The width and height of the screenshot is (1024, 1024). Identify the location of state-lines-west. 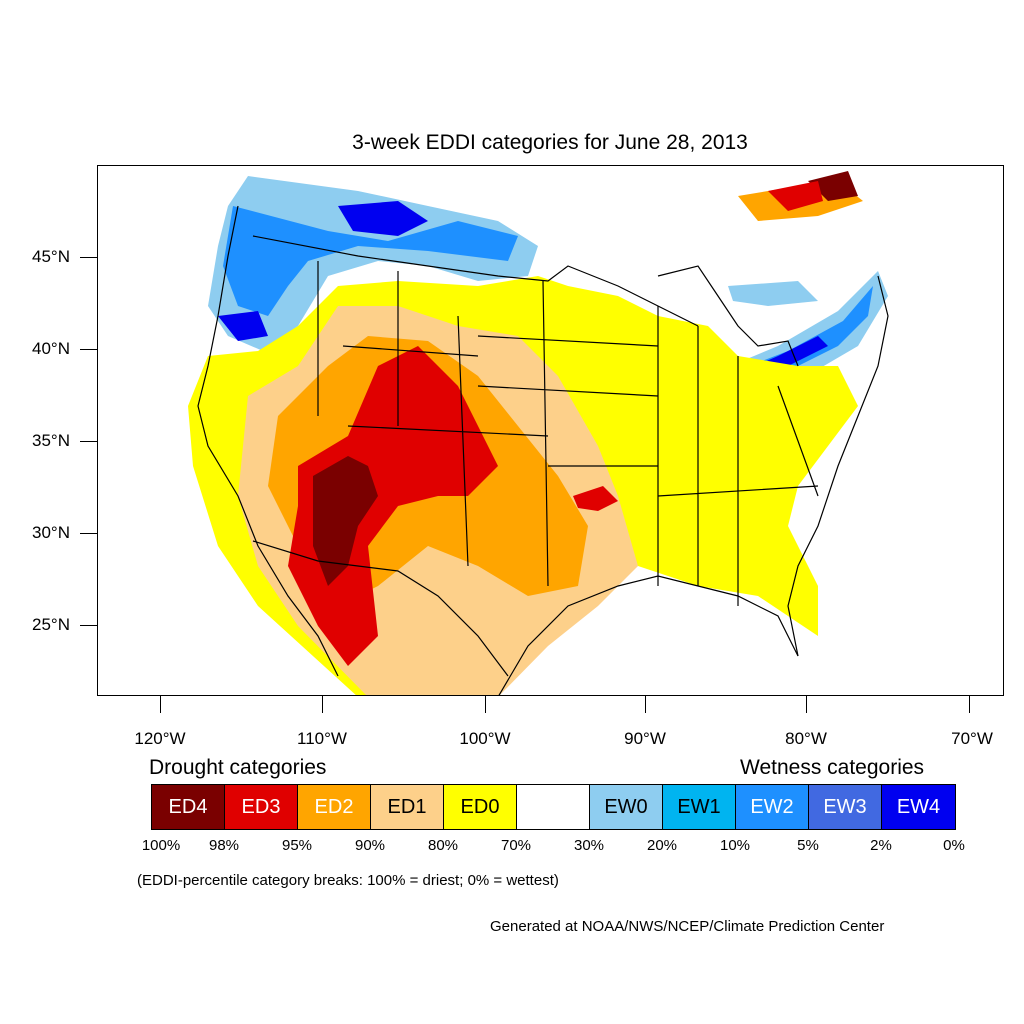
(433, 414).